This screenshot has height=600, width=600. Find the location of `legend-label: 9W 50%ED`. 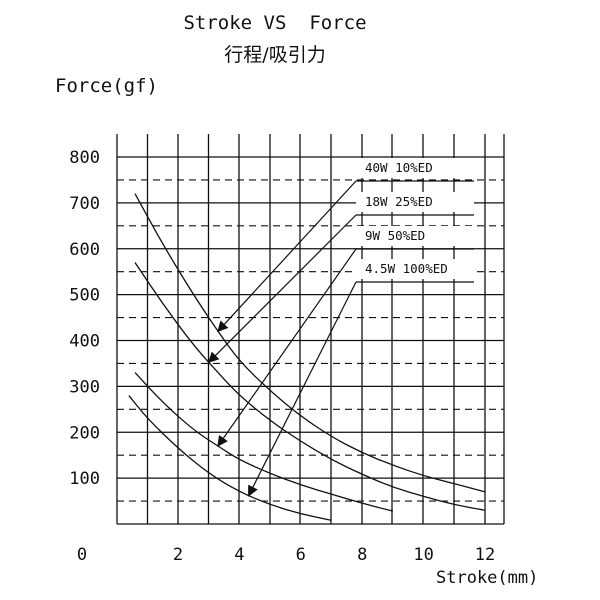

legend-label: 9W 50%ED is located at coordinates (395, 235).